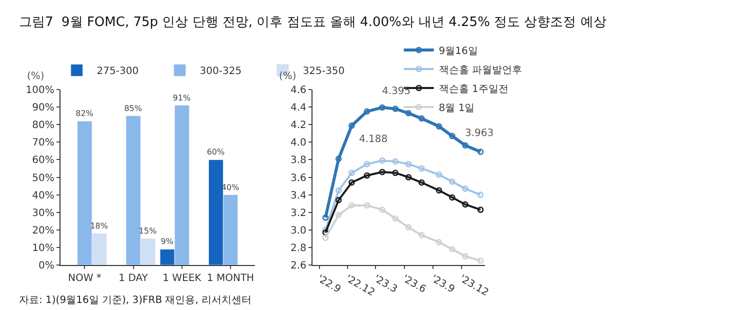 The width and height of the screenshot is (745, 310). Describe the element at coordinates (43, 160) in the screenshot. I see `y-tick-label: 60%` at that location.